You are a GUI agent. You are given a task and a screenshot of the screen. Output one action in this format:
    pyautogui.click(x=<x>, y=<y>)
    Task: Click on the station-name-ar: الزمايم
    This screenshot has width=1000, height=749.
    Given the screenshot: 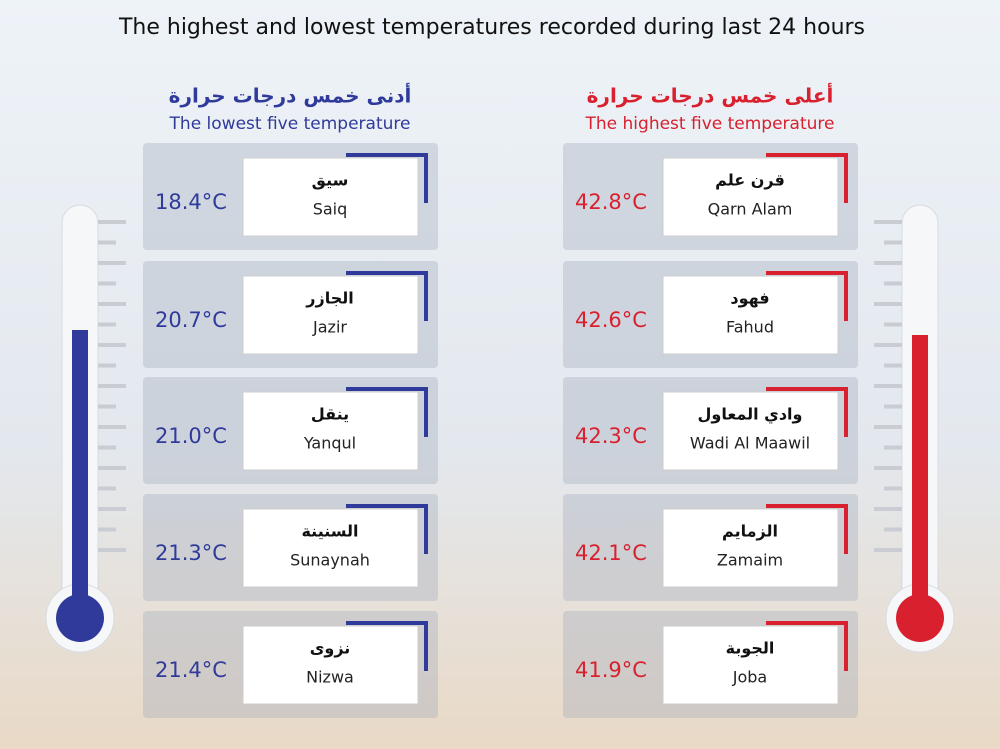 What is the action you would take?
    pyautogui.click(x=750, y=531)
    